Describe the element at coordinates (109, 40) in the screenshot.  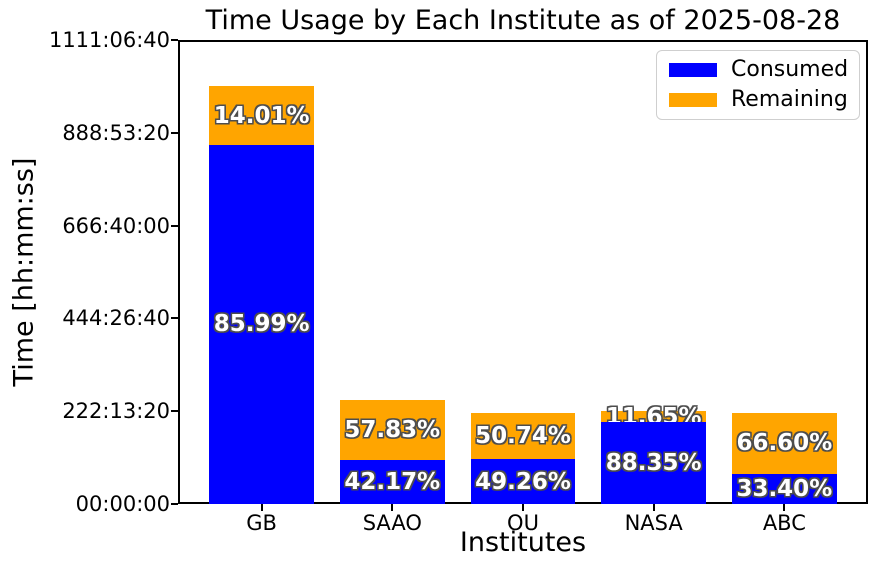
I see `y-tick-label: 1111:06:40` at that location.